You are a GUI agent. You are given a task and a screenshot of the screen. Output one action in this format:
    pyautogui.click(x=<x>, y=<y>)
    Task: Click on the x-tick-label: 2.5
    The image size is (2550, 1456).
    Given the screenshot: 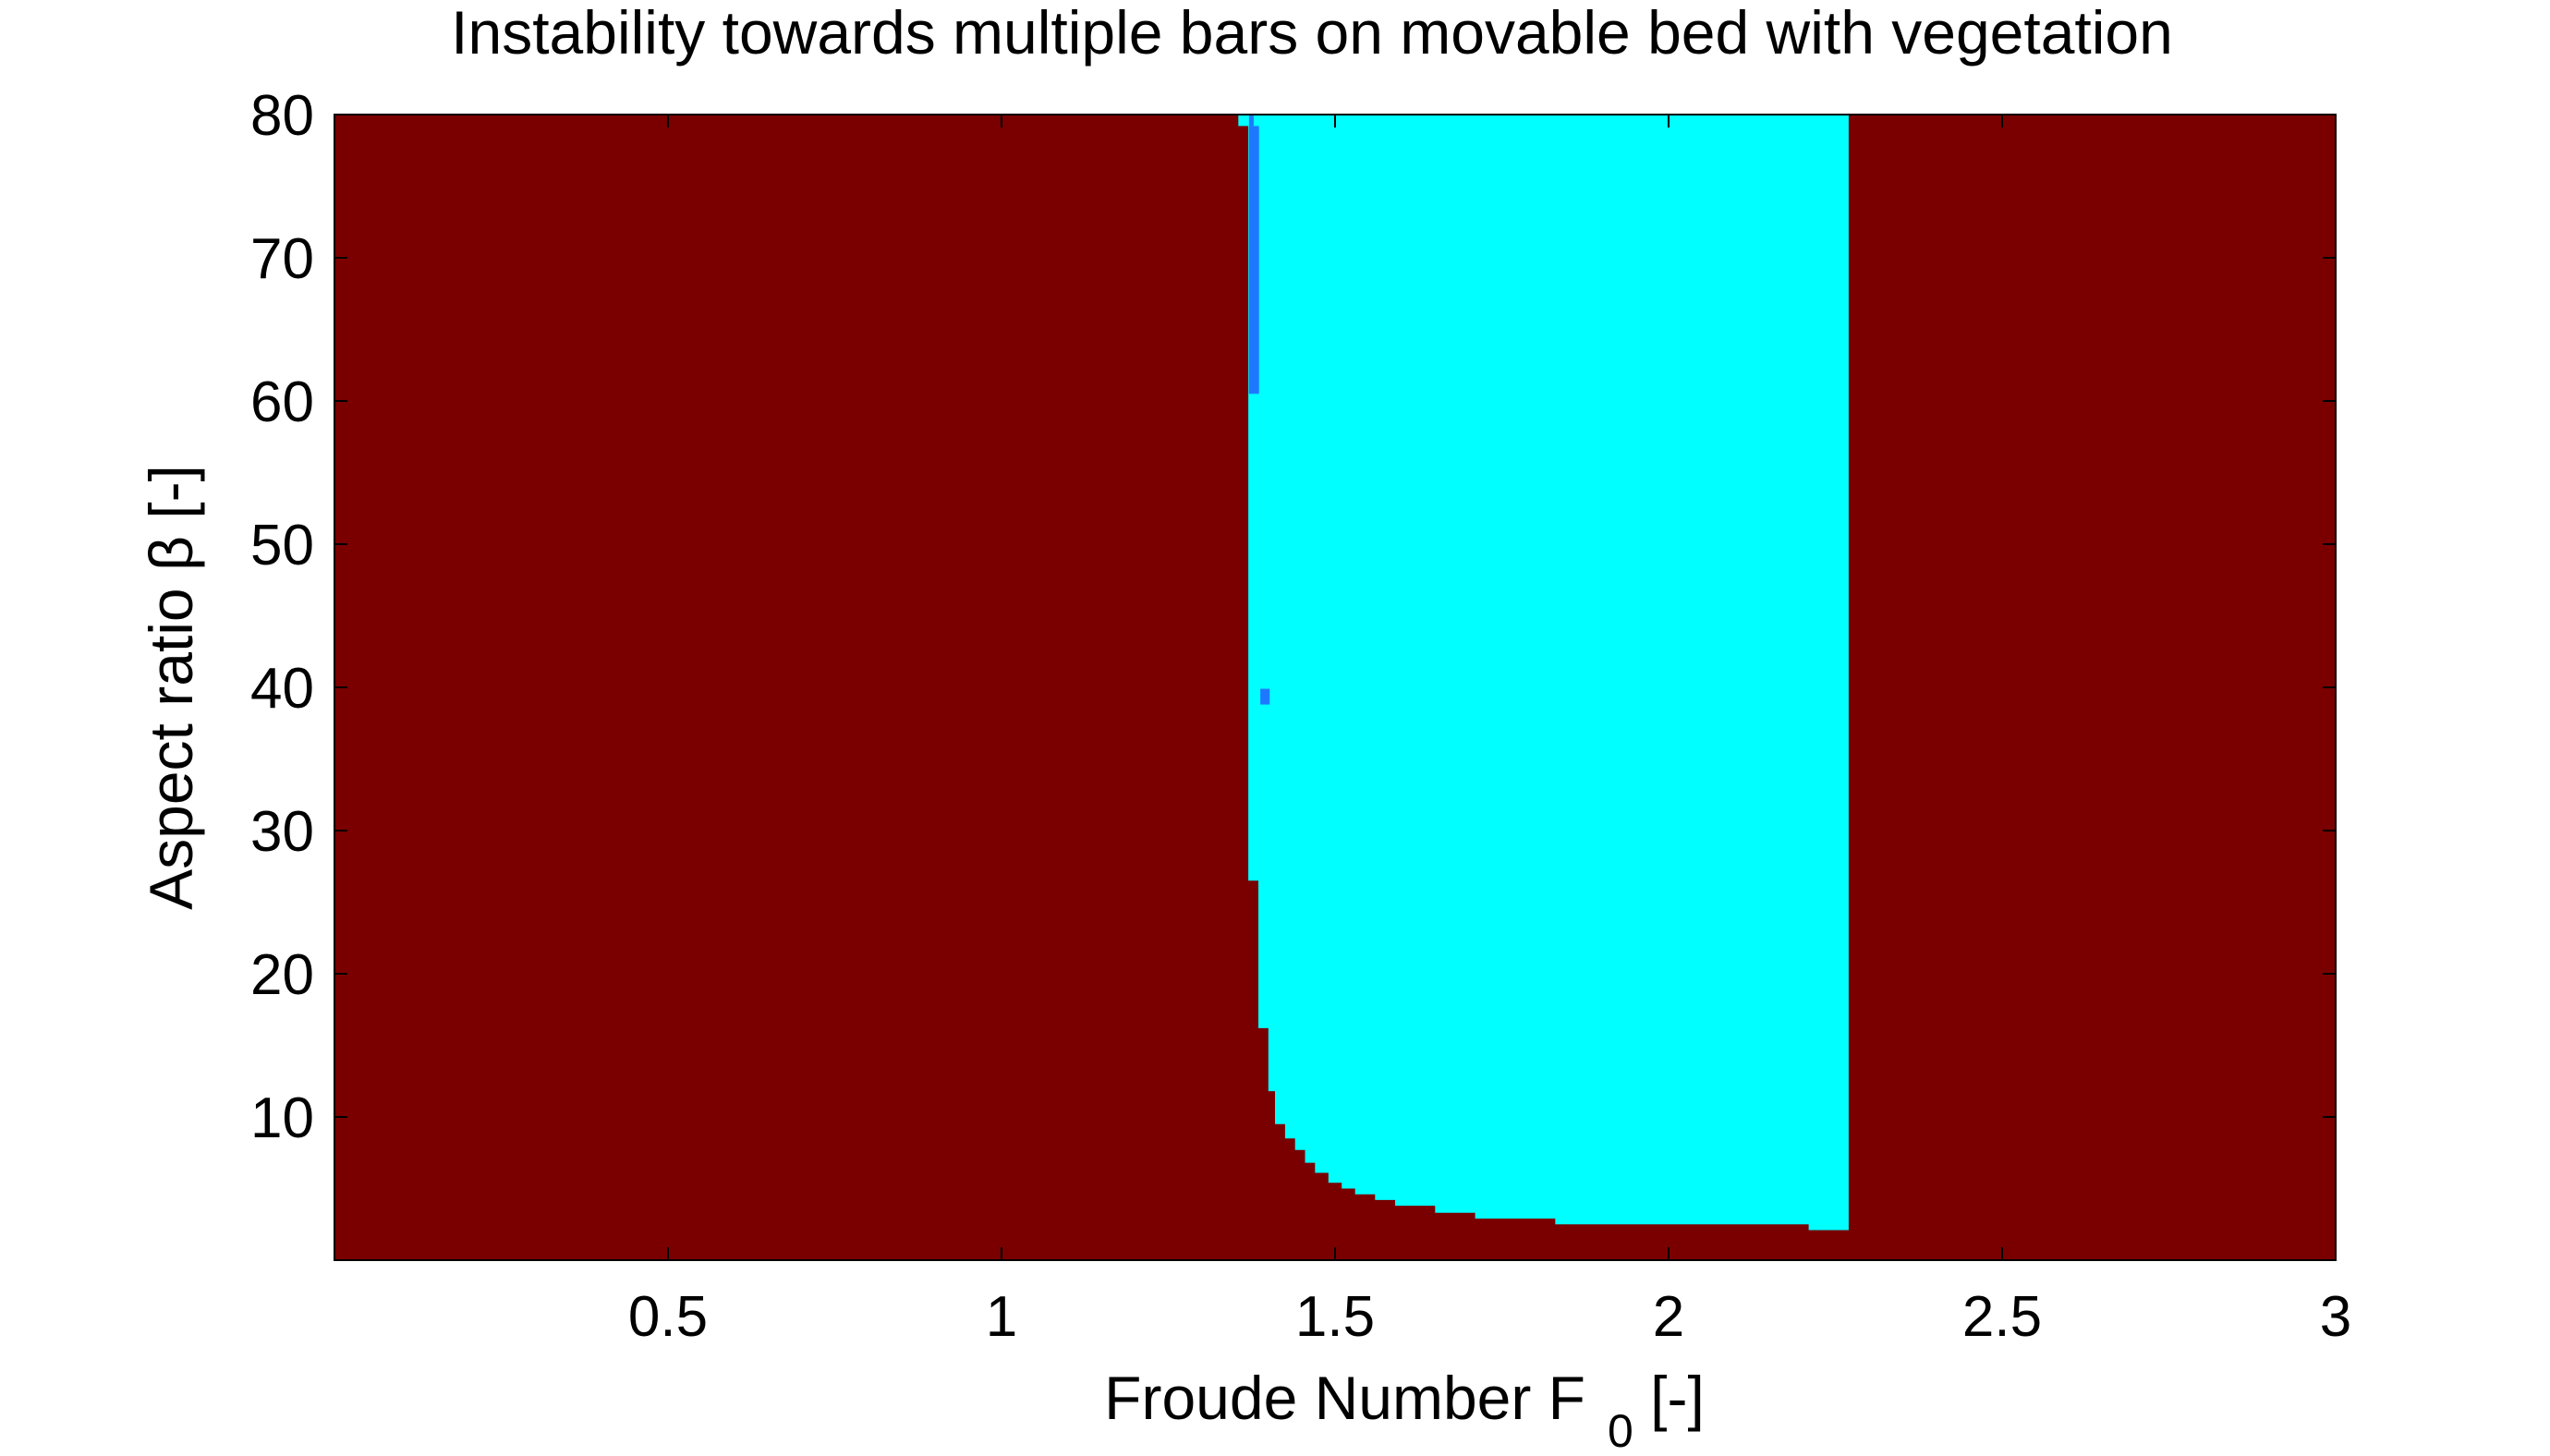 What is the action you would take?
    pyautogui.click(x=2002, y=1317)
    